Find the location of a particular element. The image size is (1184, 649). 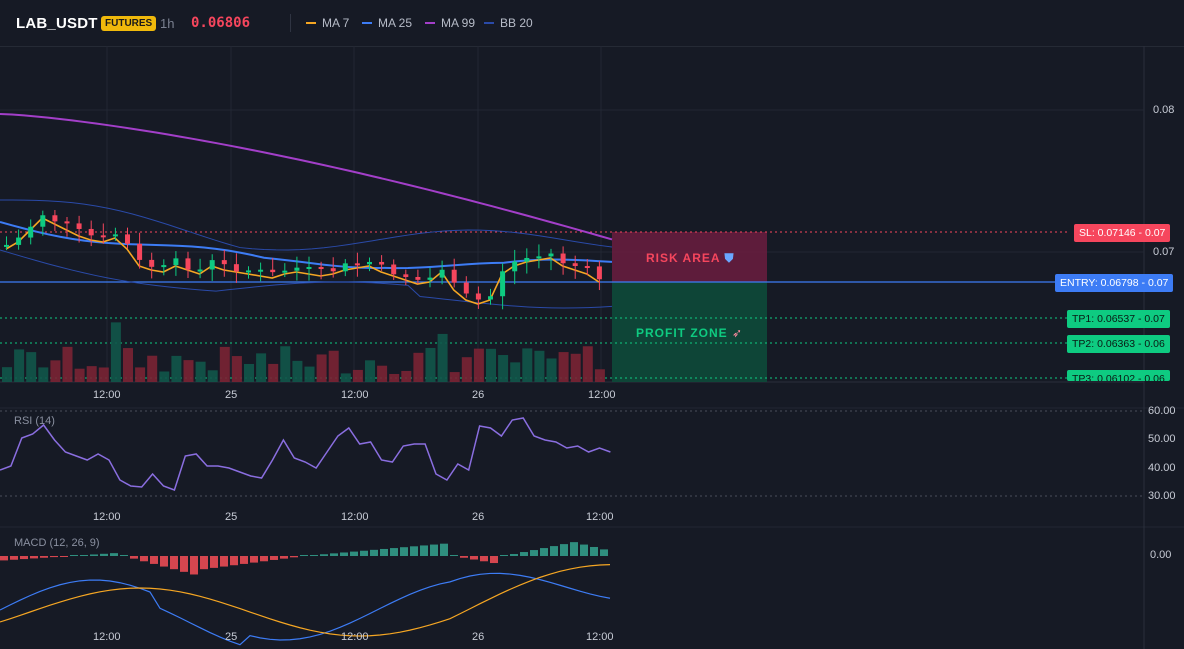

rsi-x-tick-4: 12:00 is located at coordinates (600, 517).